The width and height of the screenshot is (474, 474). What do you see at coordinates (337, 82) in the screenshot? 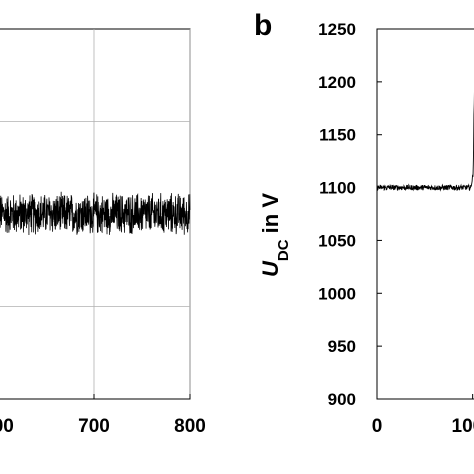
I see `panel-b-y-tick-label: 1200` at bounding box center [337, 82].